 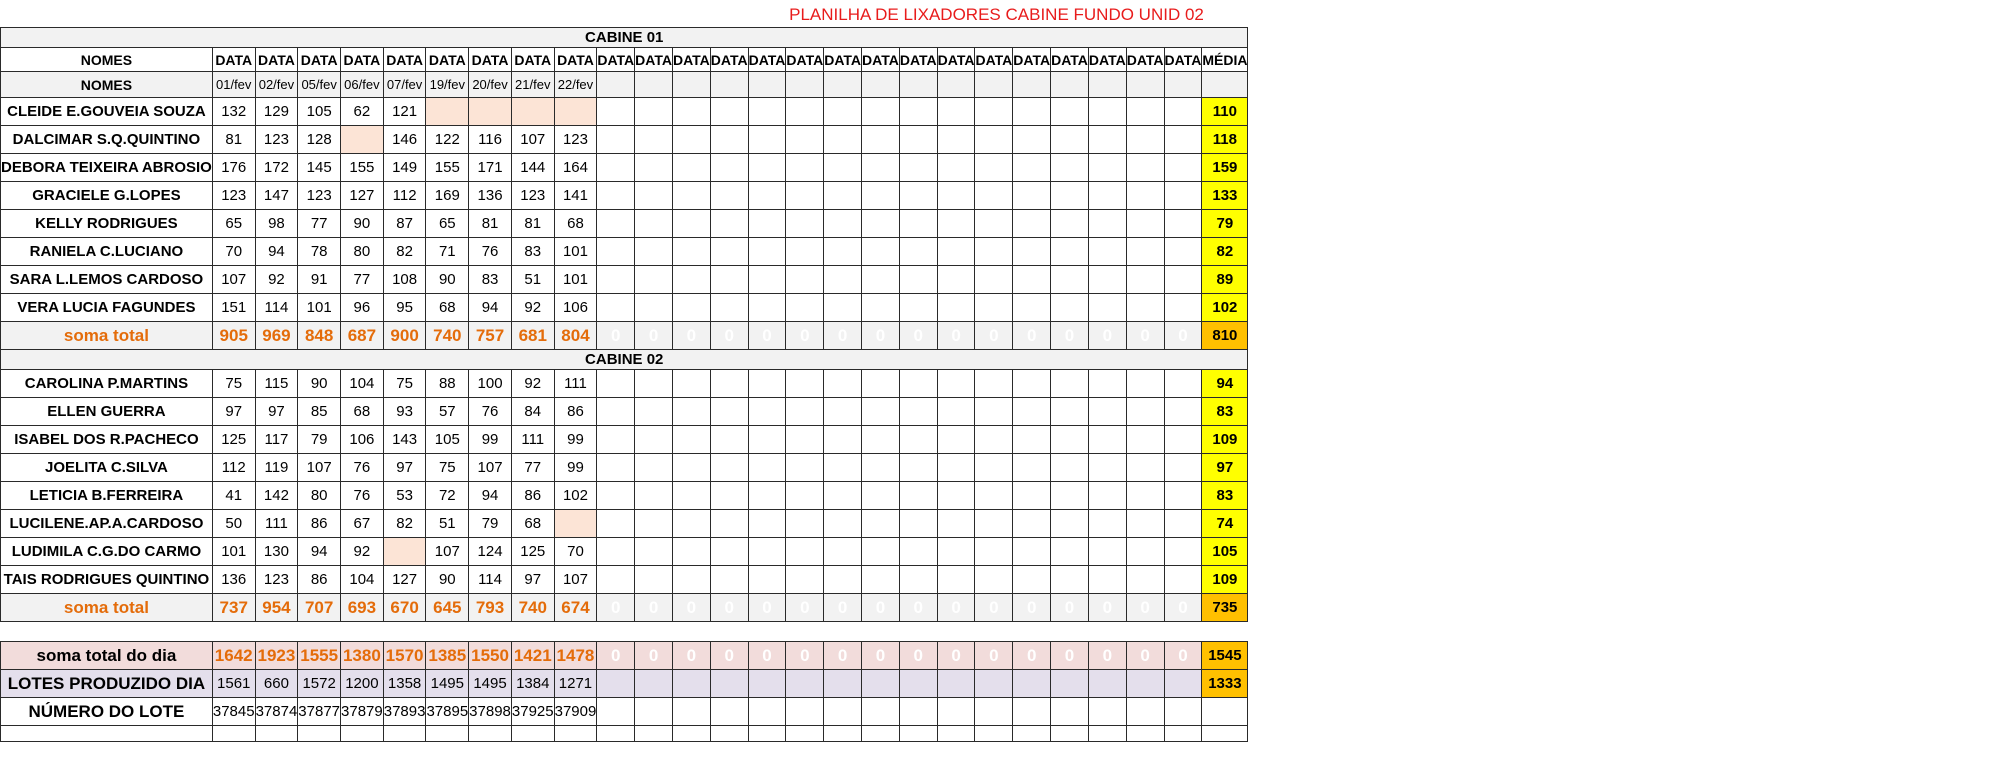 What do you see at coordinates (276, 411) in the screenshot?
I see `value-cell: 97` at bounding box center [276, 411].